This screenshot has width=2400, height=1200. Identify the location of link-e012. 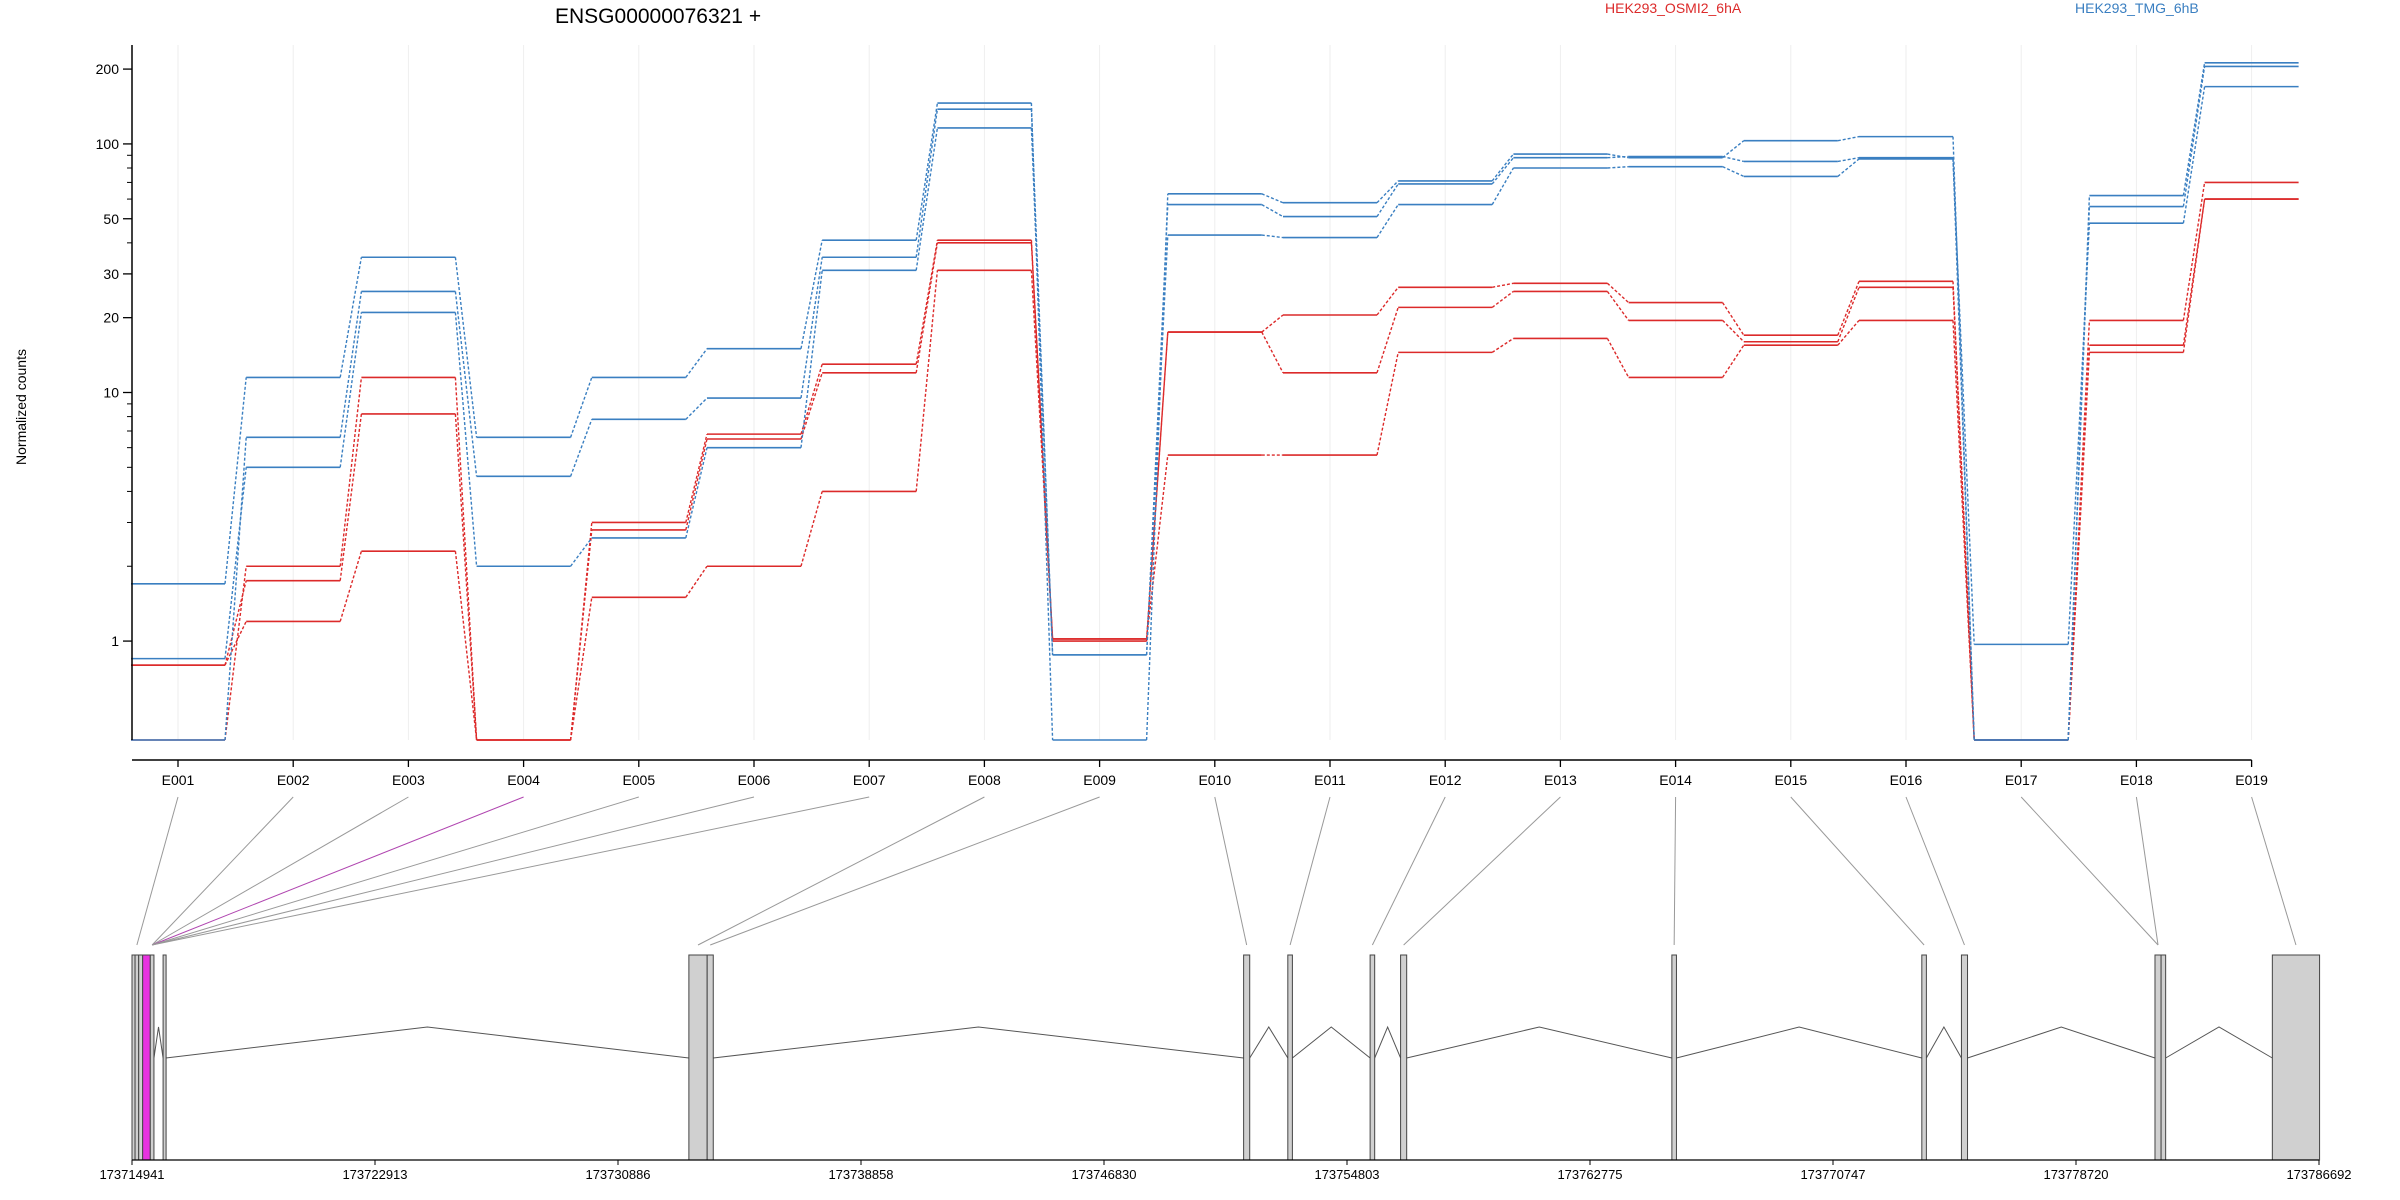
(1408, 871).